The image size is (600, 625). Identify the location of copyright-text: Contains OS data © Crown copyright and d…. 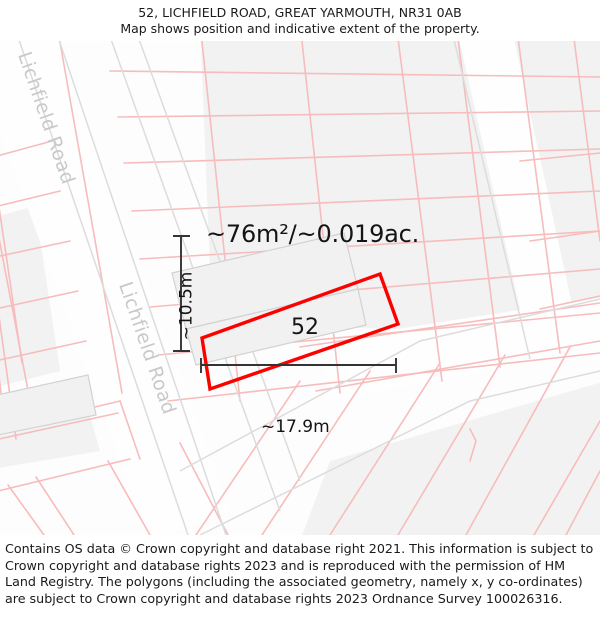
(299, 573).